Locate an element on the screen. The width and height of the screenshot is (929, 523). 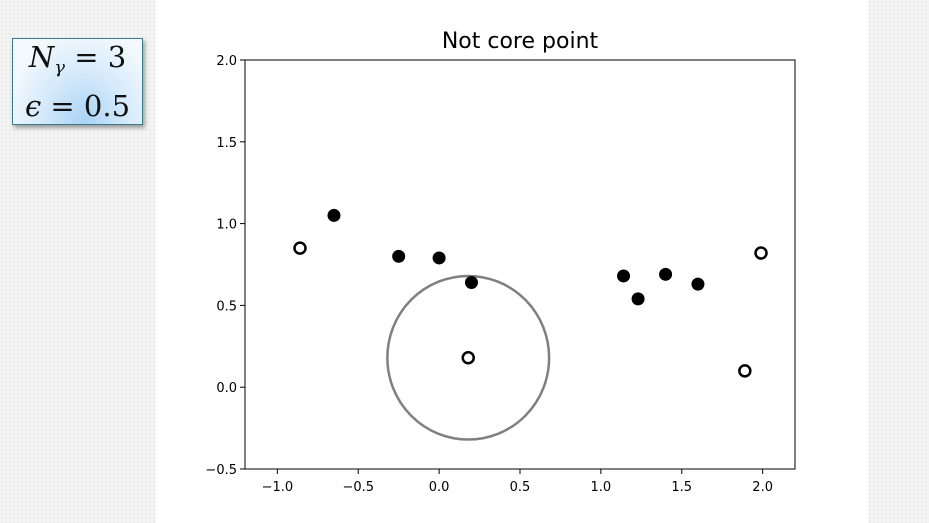
y-tick-label: 0.0 is located at coordinates (226, 388).